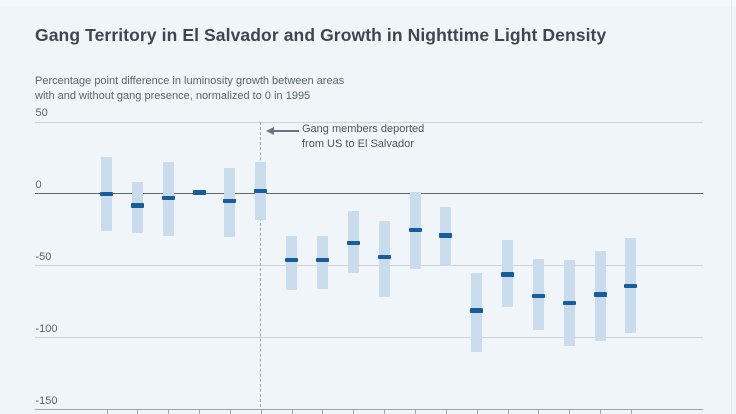  Describe the element at coordinates (41, 113) in the screenshot. I see `y-axis-label-50: 50` at that location.